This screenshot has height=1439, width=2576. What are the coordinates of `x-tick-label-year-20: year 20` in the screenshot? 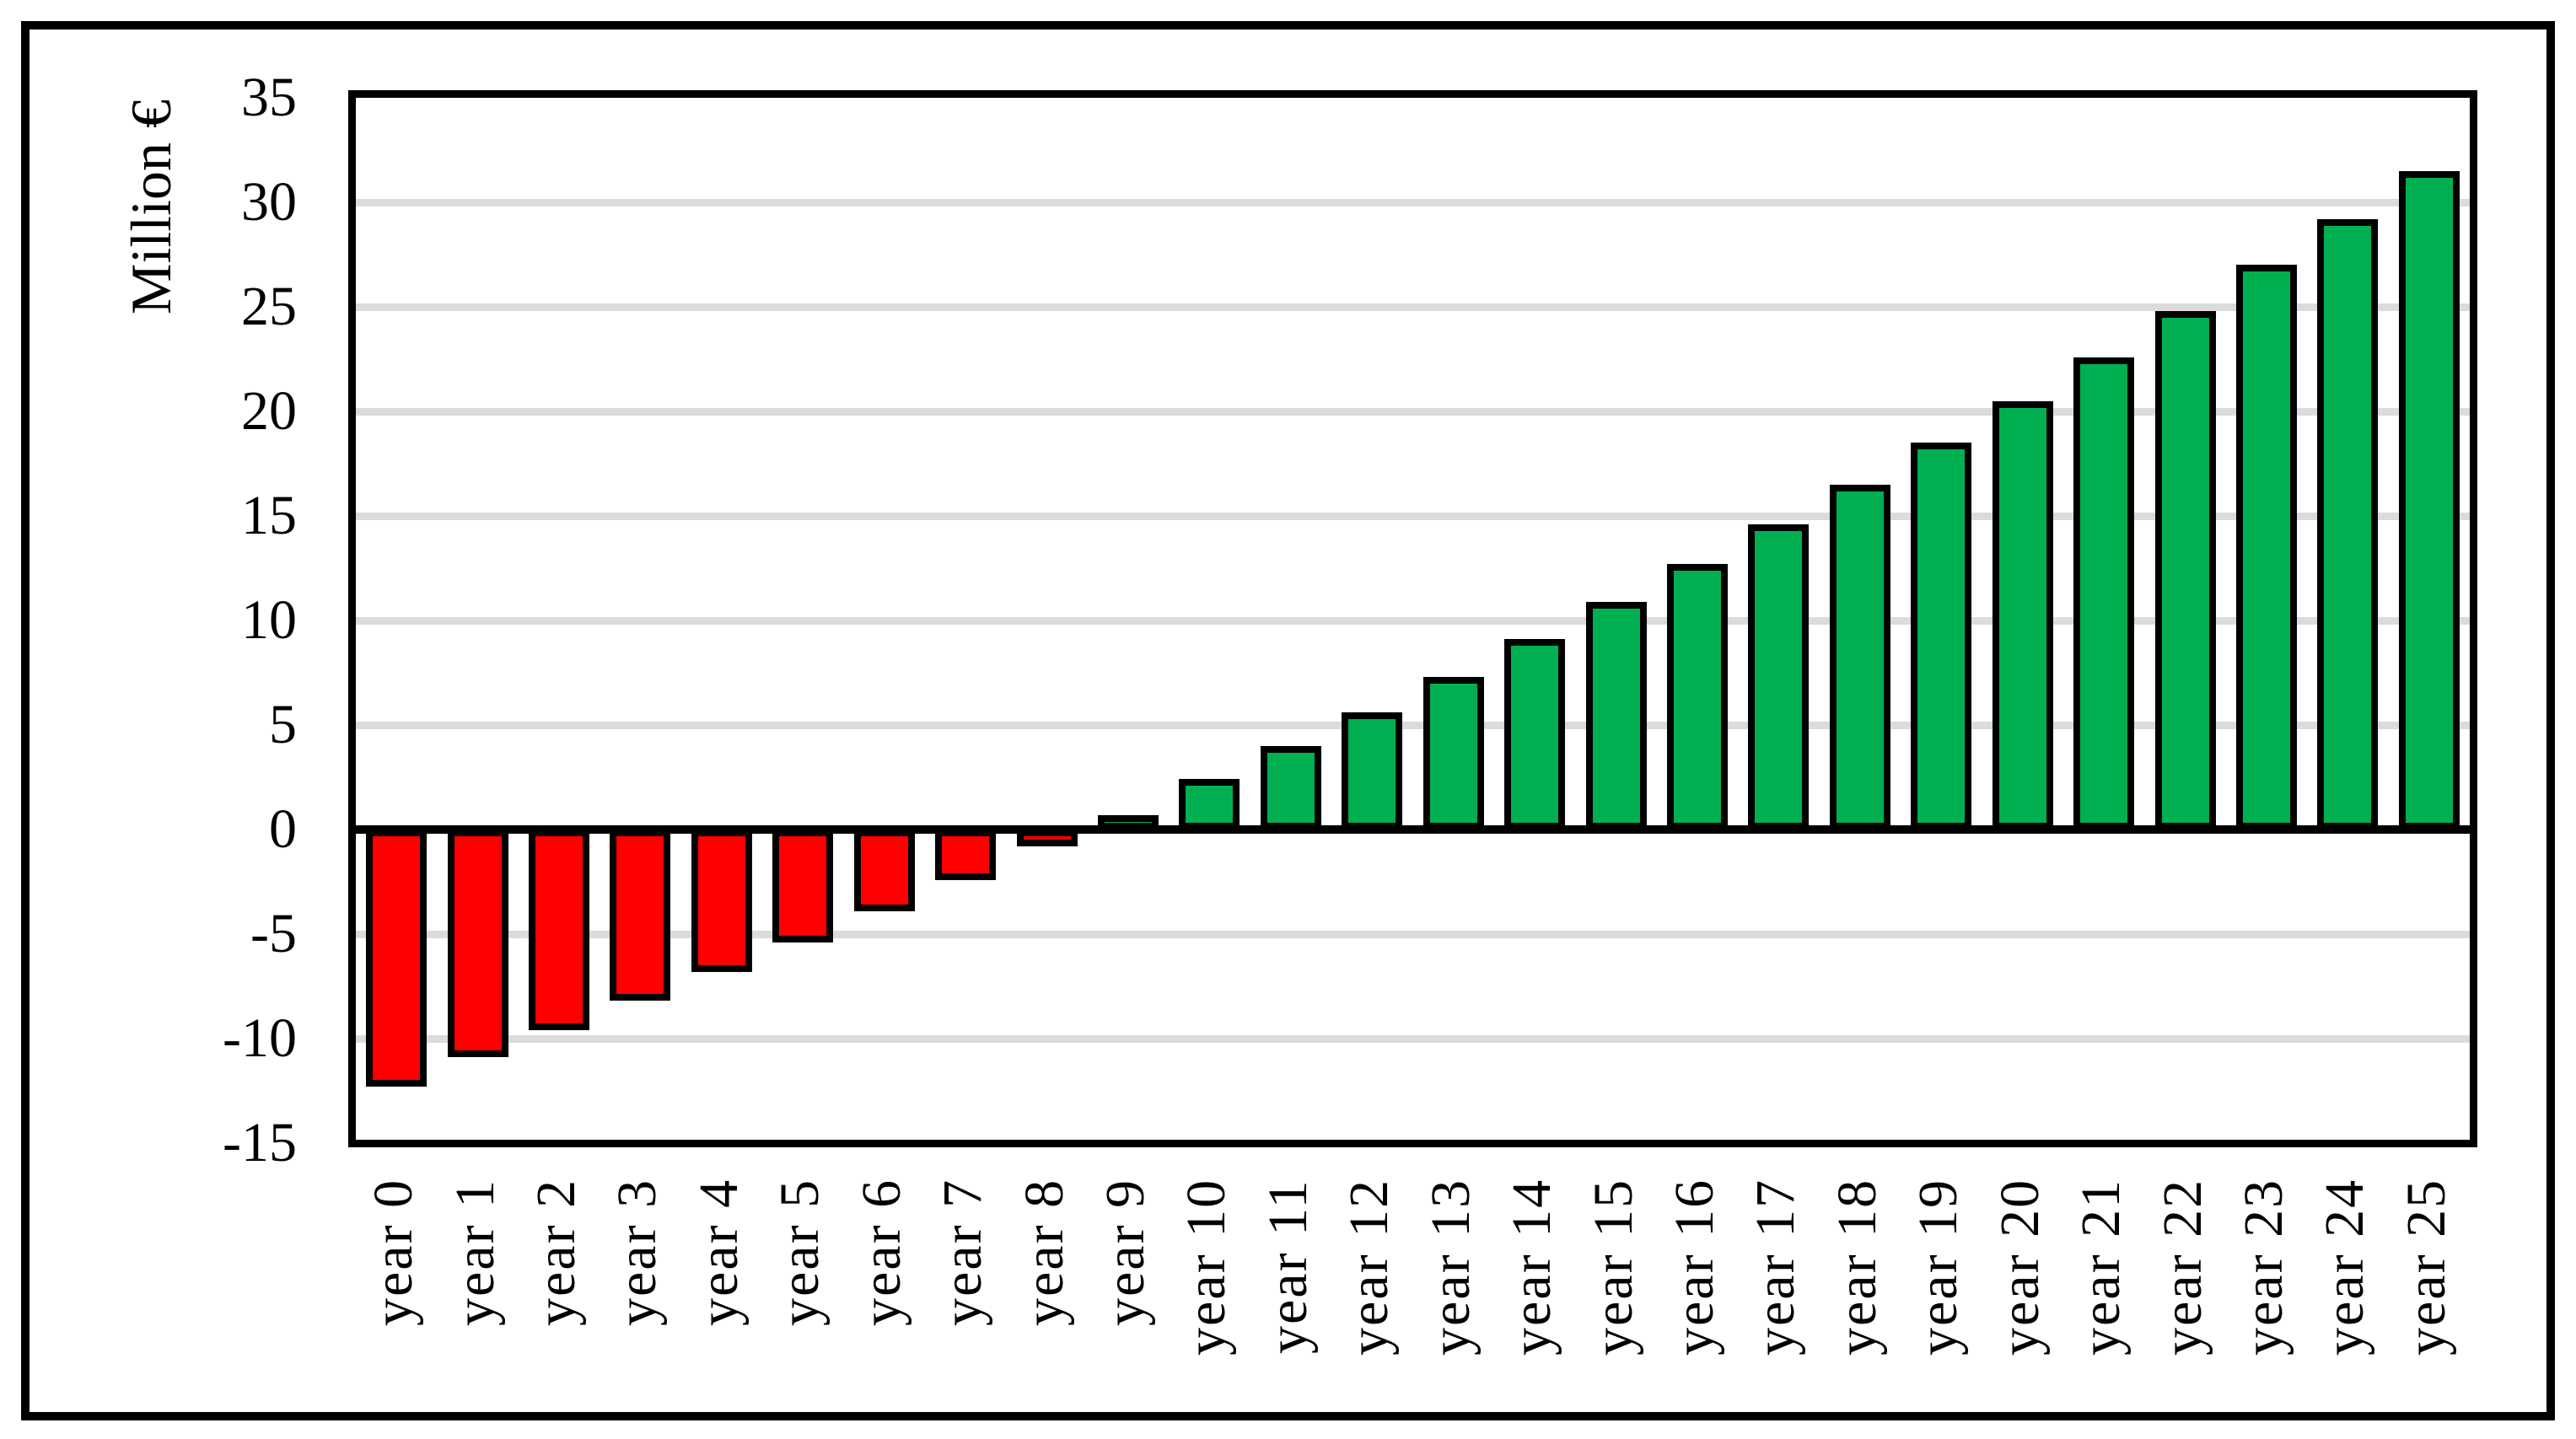 It's located at (2019, 1267).